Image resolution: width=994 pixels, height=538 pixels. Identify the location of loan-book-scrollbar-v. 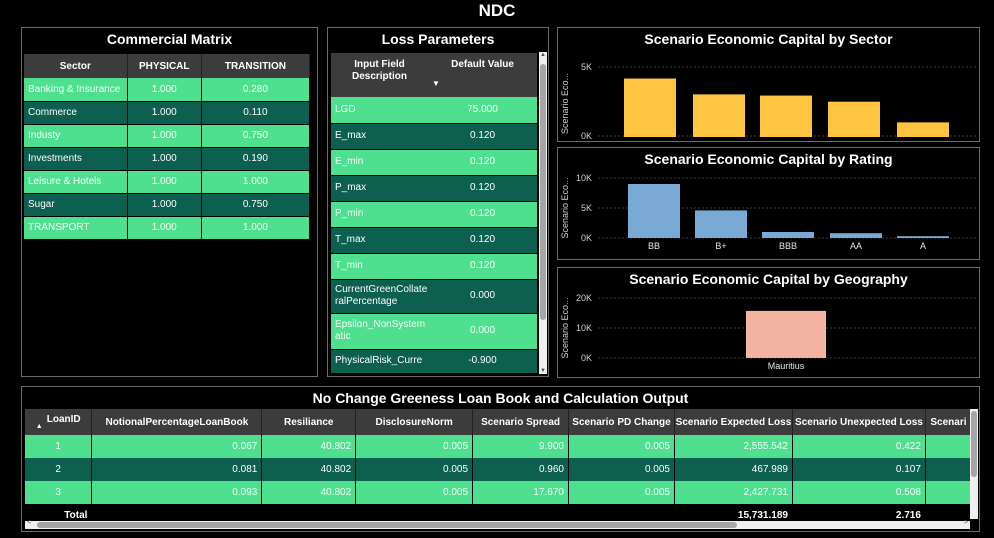
(974, 464).